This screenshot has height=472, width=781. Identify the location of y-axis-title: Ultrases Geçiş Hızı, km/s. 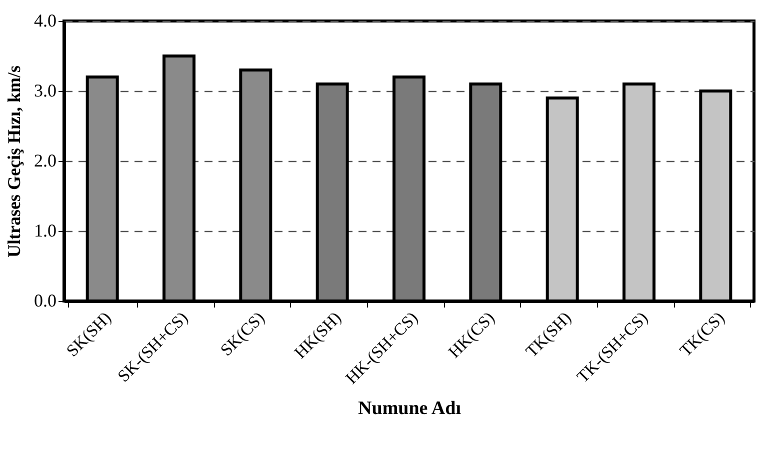
(14, 162).